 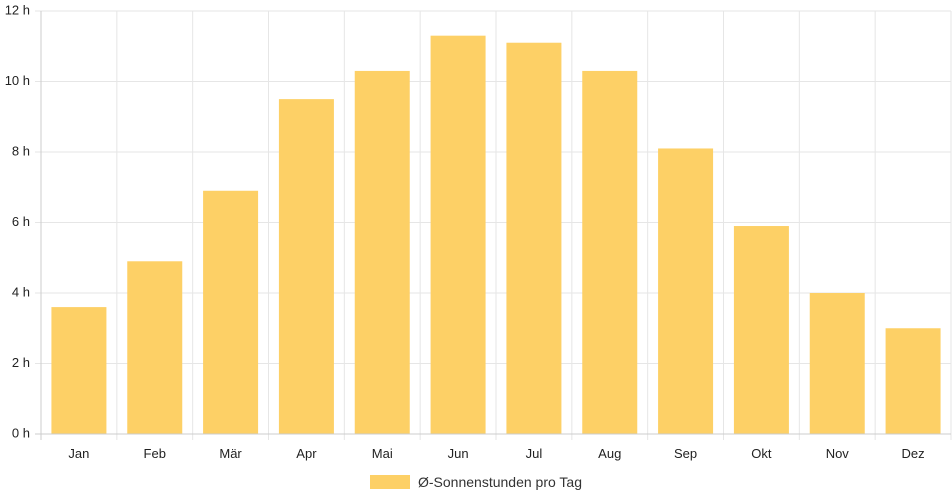 What do you see at coordinates (21, 150) in the screenshot?
I see `y-tick-label: 8 h` at bounding box center [21, 150].